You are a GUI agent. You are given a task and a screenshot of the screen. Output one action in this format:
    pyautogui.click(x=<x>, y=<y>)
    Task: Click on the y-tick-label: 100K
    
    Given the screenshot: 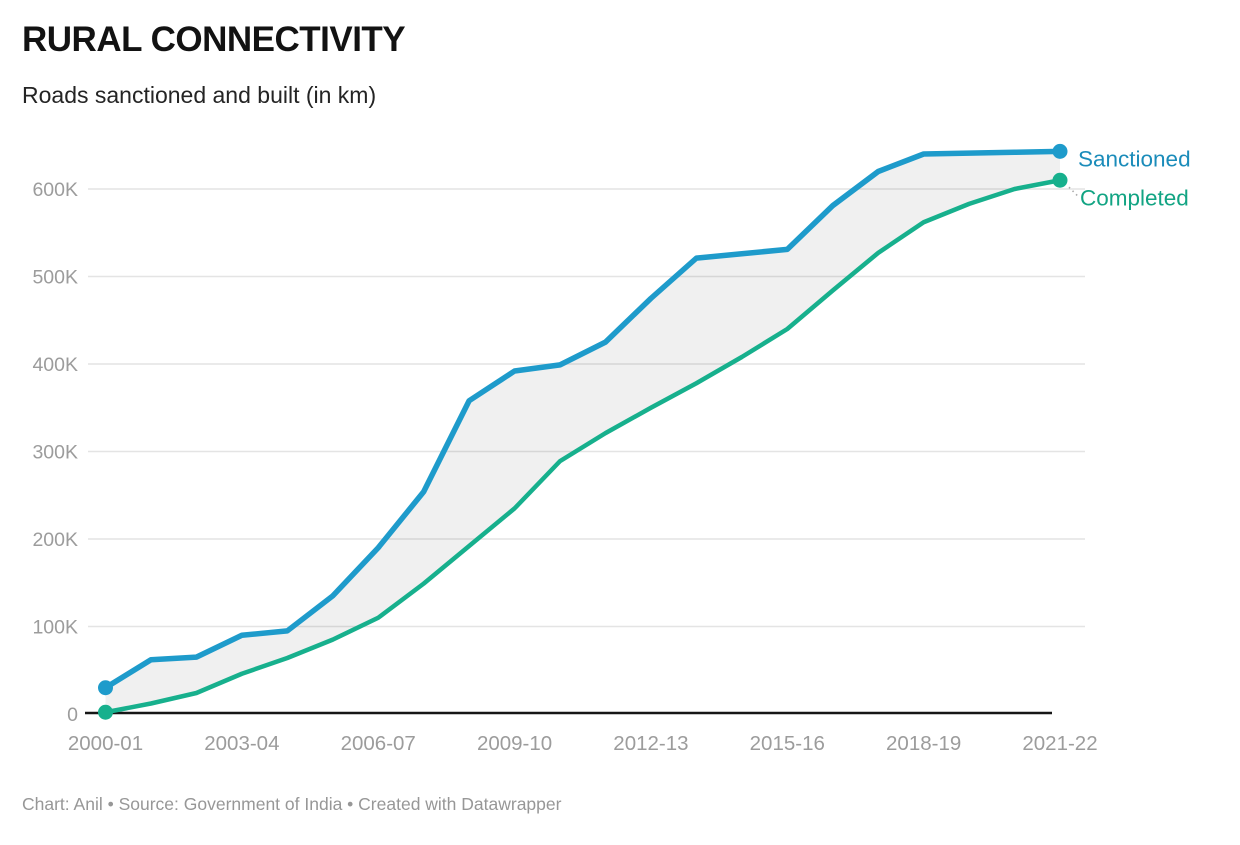 What is the action you would take?
    pyautogui.click(x=55, y=628)
    